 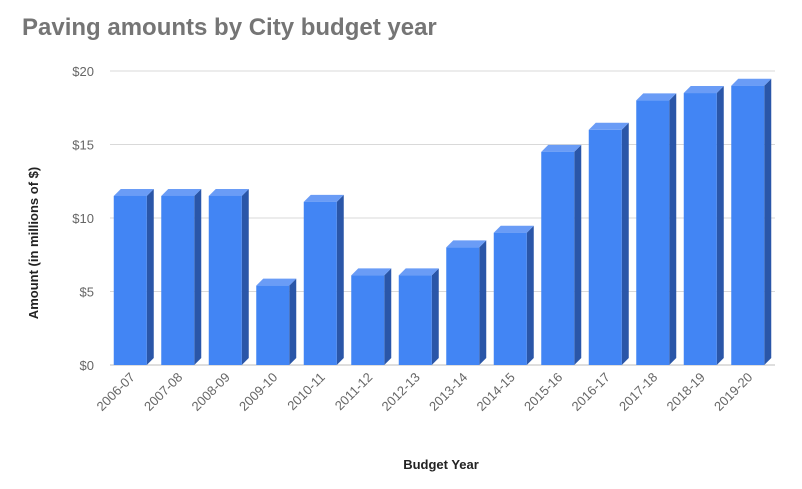 I want to click on x-tick-label: 2018-19, so click(x=686, y=392).